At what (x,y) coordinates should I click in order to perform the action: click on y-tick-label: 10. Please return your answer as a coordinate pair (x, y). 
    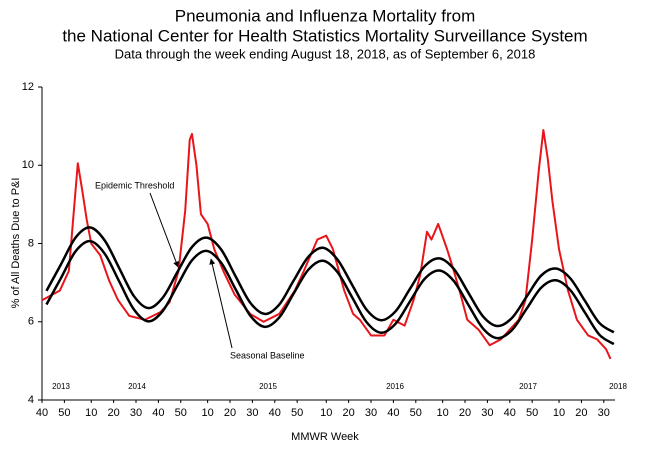
    Looking at the image, I should click on (28, 165).